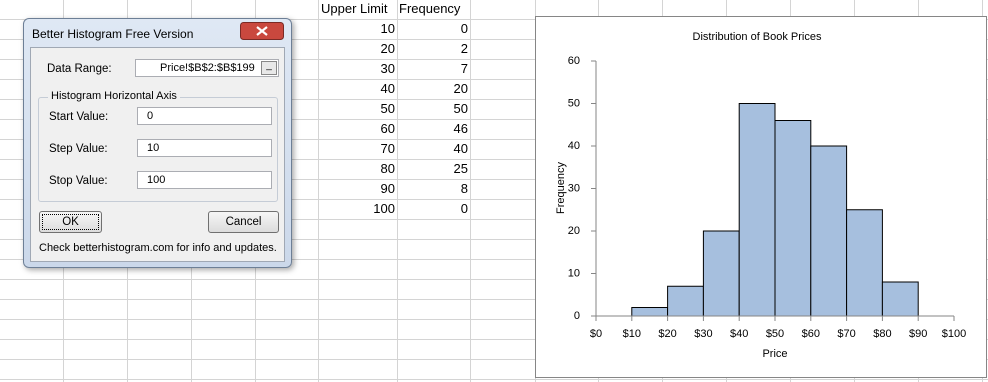 The image size is (988, 382). I want to click on x-axis-label: Price, so click(774, 354).